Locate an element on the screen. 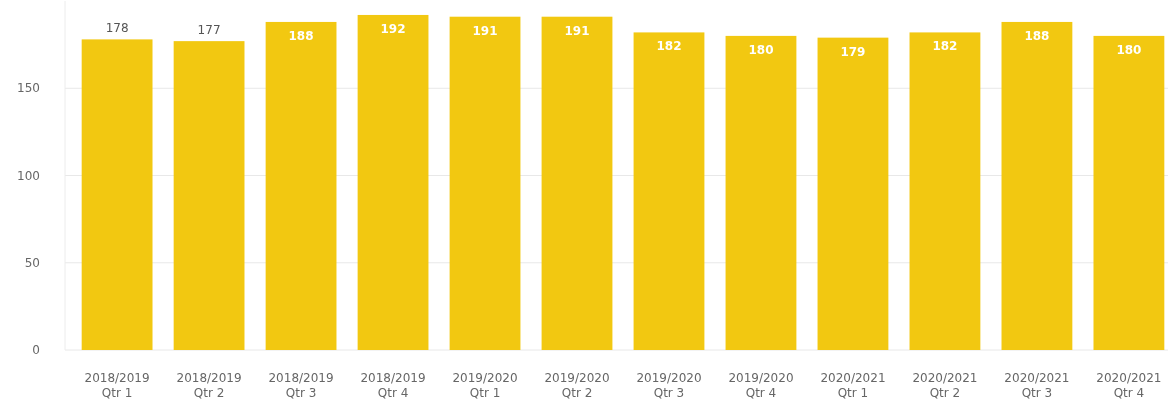  x-tick-label: 2020/2021 Qtr 4 is located at coordinates (1129, 385).